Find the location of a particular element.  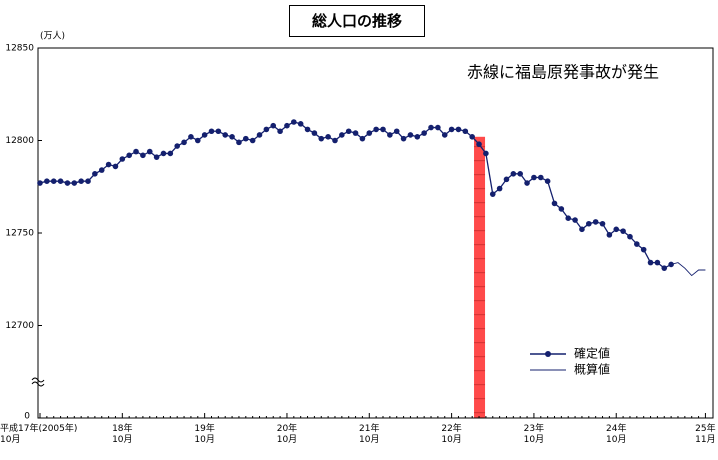

event-highlight is located at coordinates (480, 277).